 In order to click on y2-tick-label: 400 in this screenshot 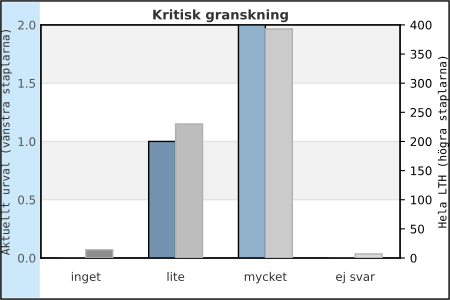, I will do `click(421, 25)`.